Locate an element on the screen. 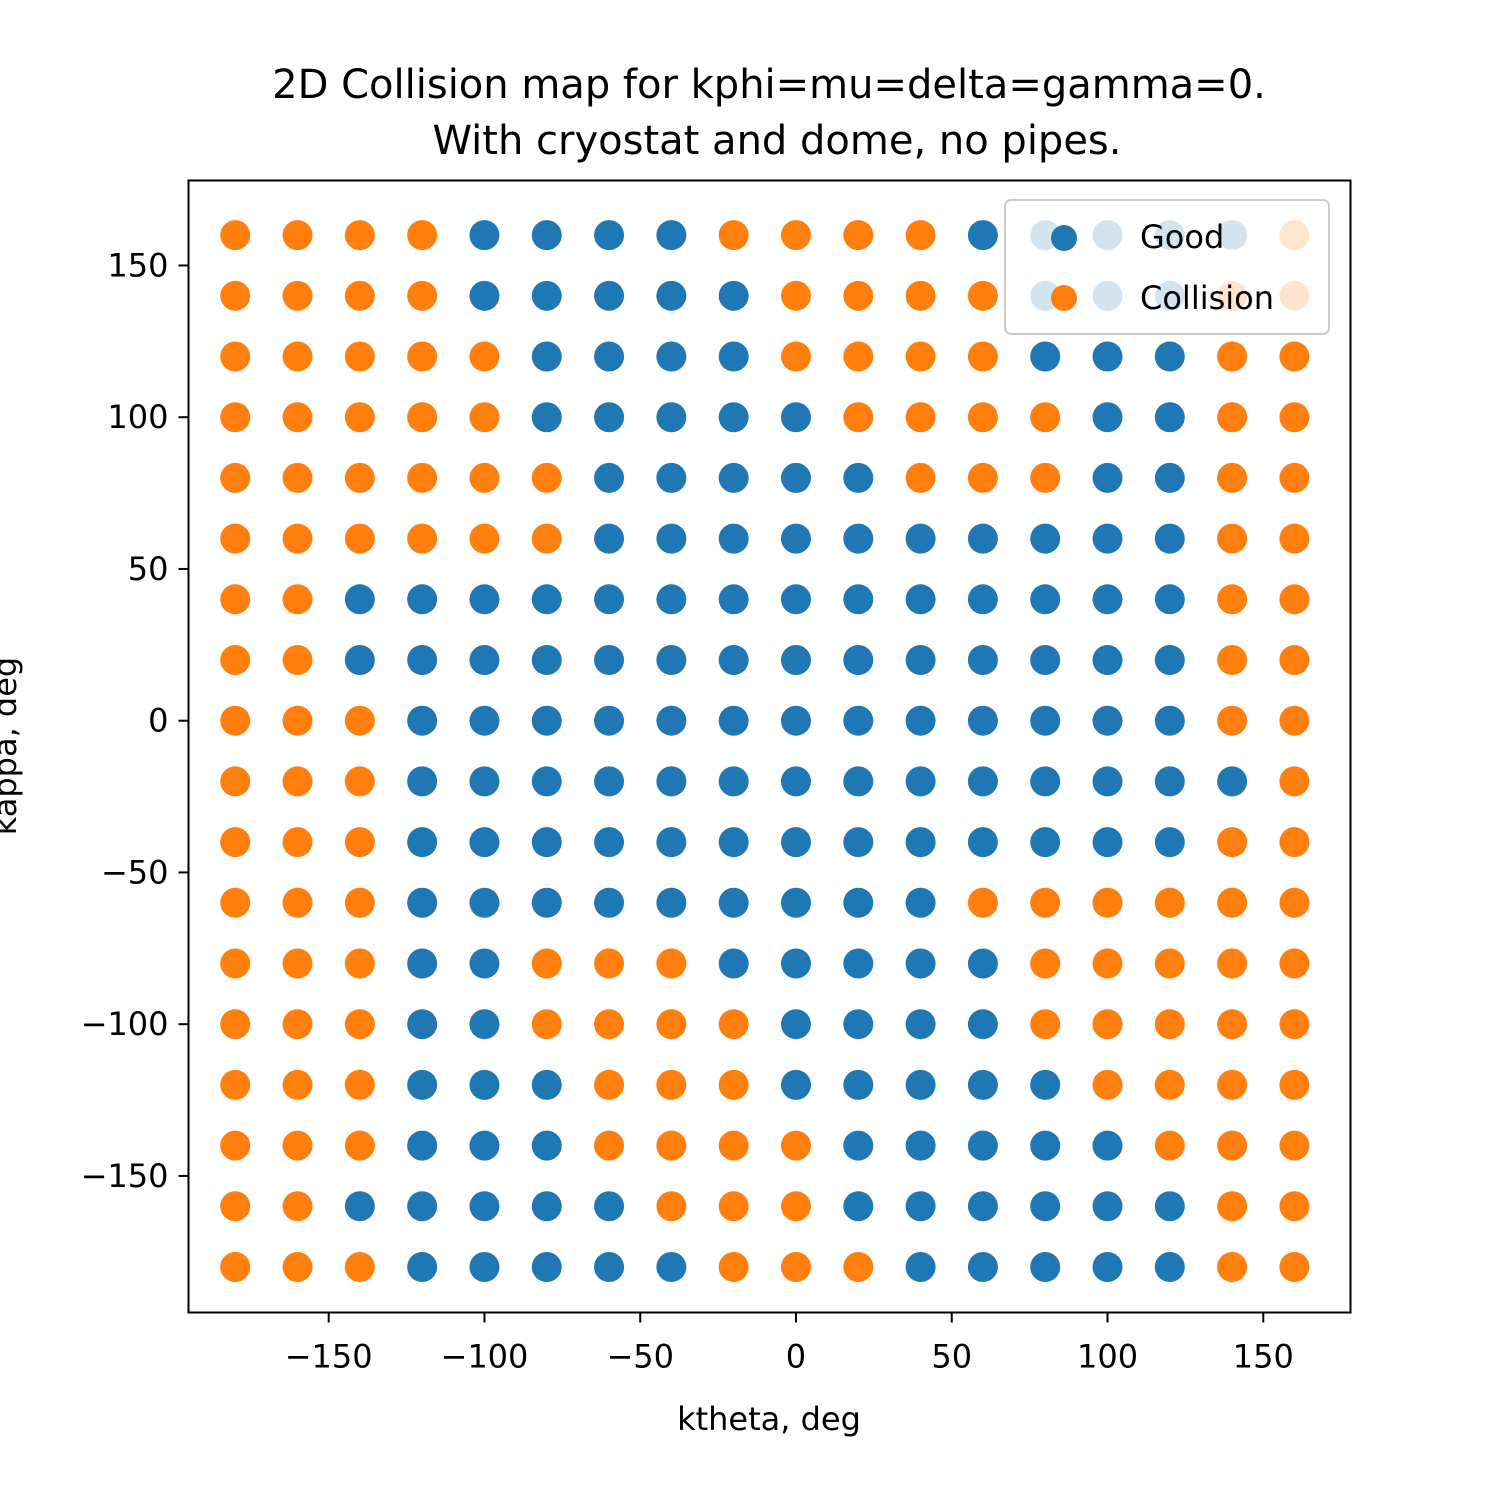 The width and height of the screenshot is (1500, 1500). legend-box is located at coordinates (1167, 267).